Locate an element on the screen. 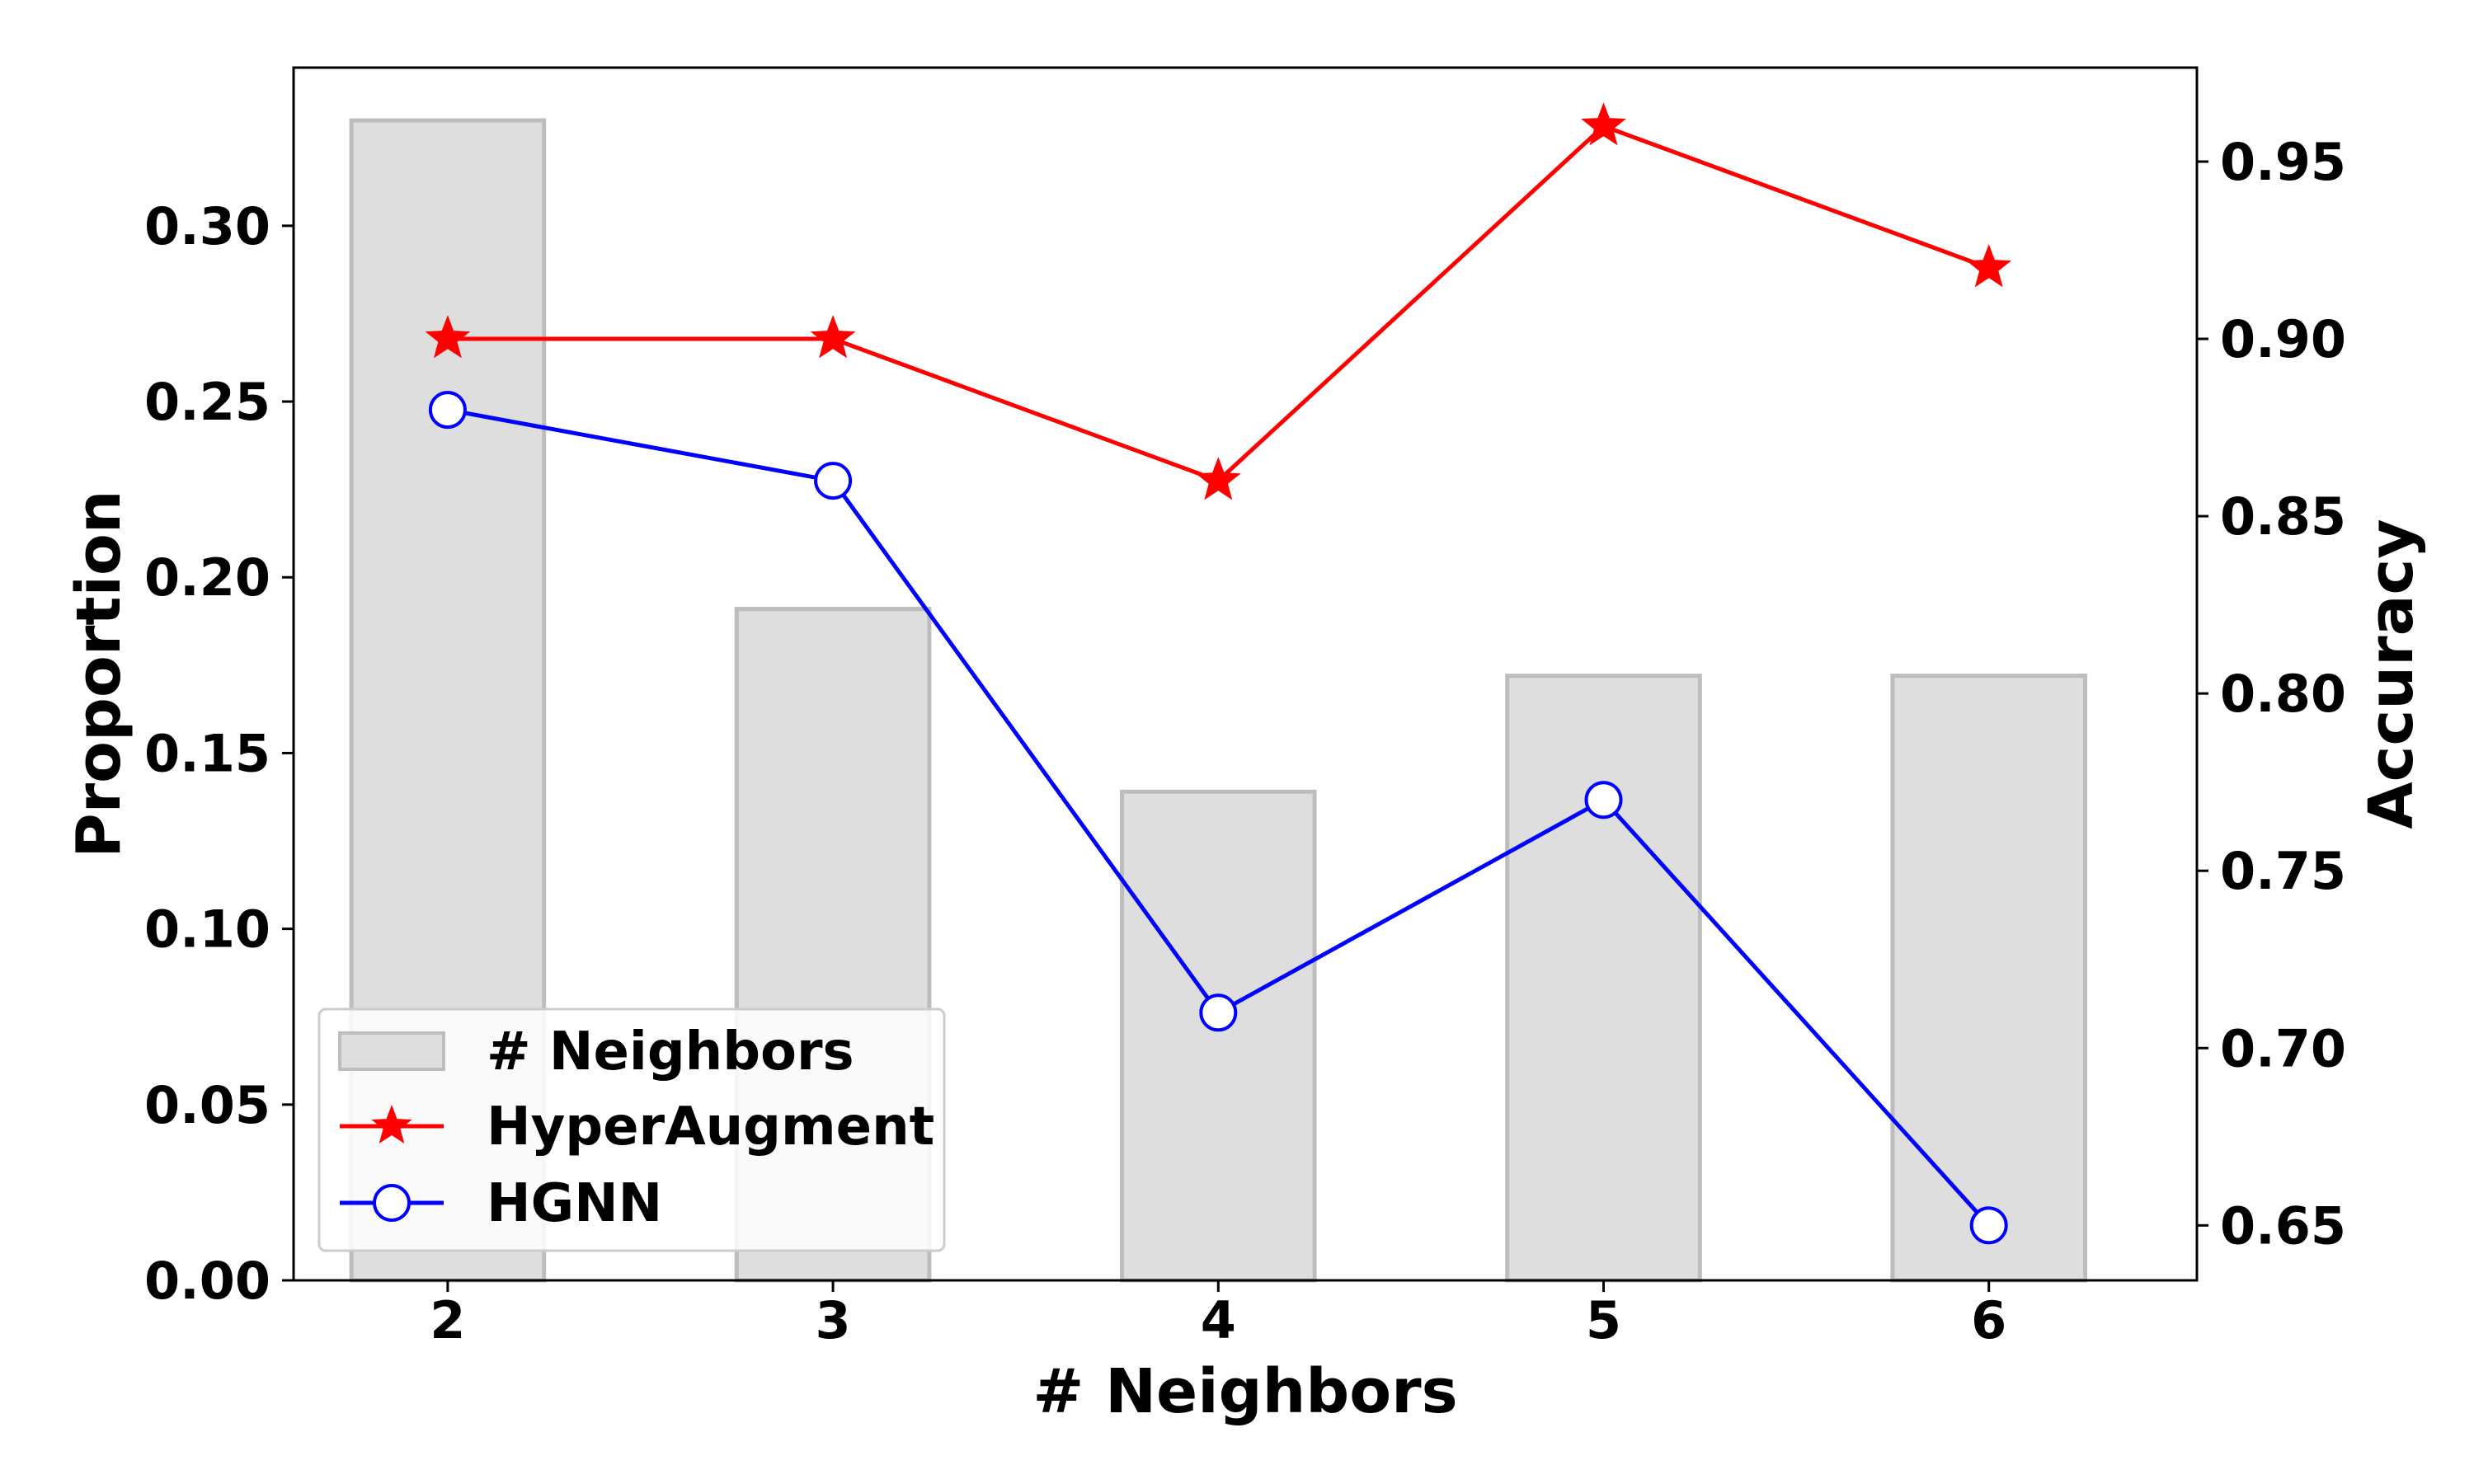 This screenshot has width=2474, height=1484. y-tick-label-0.05: 0.05 is located at coordinates (207, 1105).